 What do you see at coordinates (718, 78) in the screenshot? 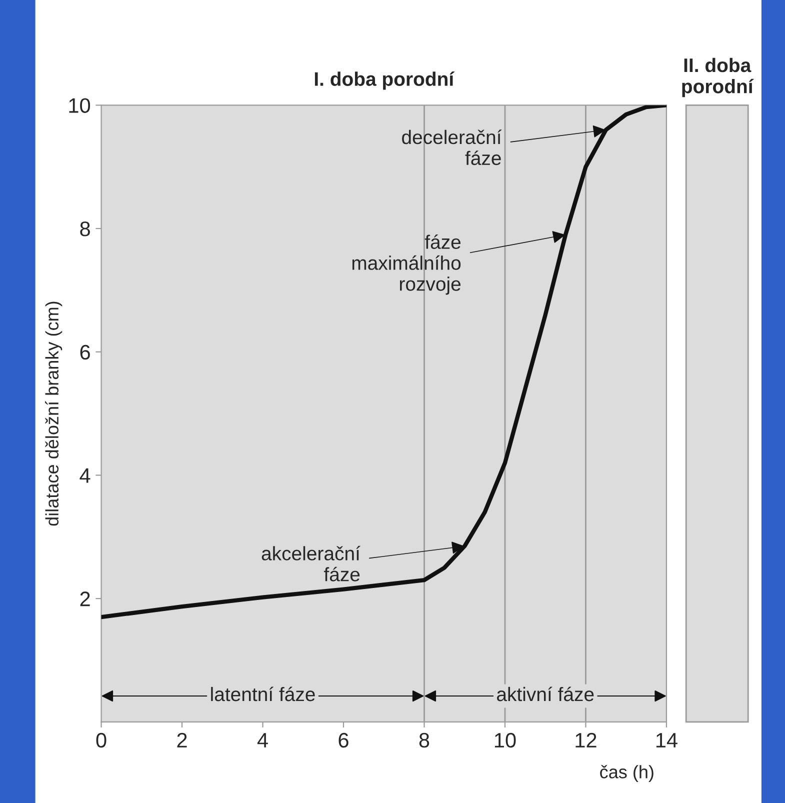
I see `text: II. doba porodní` at bounding box center [718, 78].